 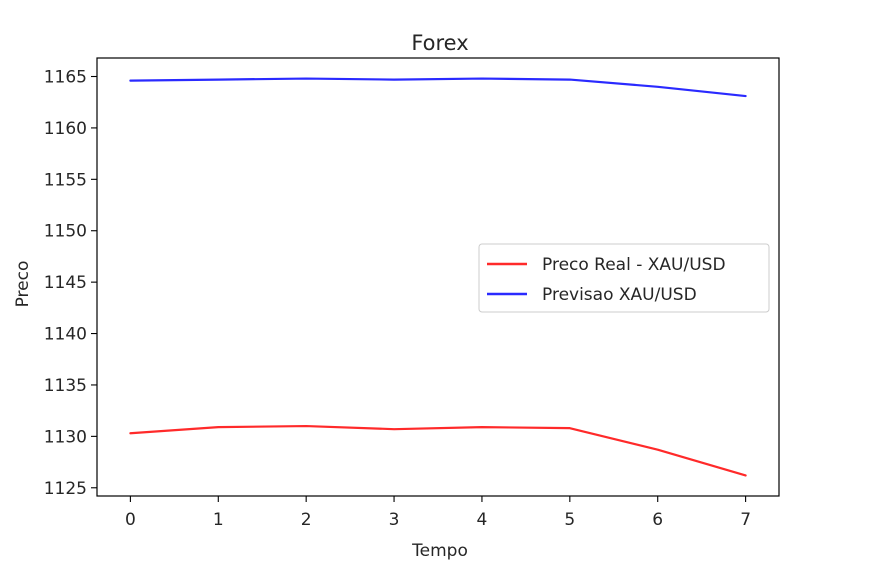 I want to click on legend-label-2: Previsao XAU/USD, so click(x=619, y=295).